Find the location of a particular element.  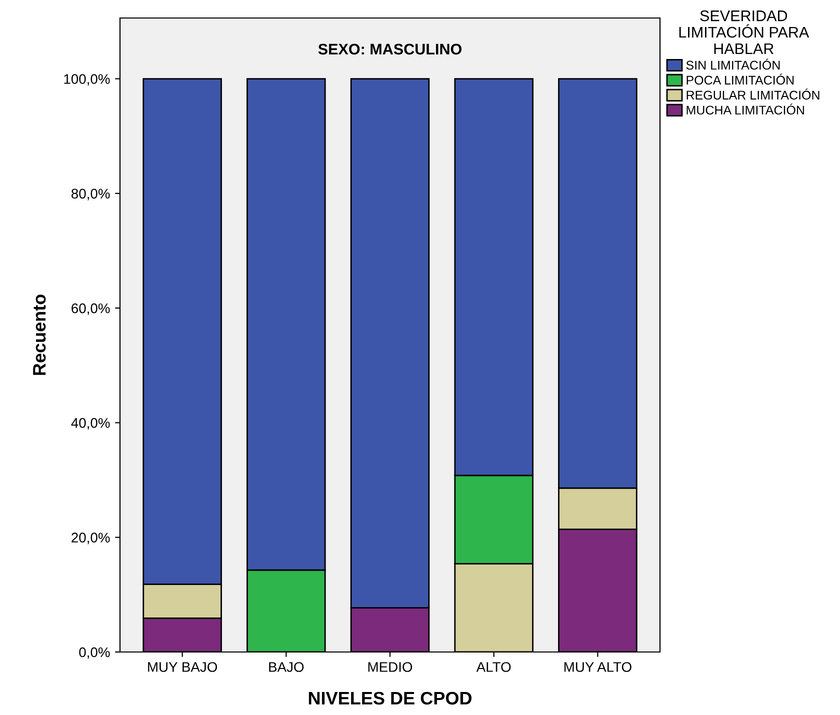

legend-title: SEVERIDAD LIMITACIÓN PARA HABLAR is located at coordinates (744, 32).